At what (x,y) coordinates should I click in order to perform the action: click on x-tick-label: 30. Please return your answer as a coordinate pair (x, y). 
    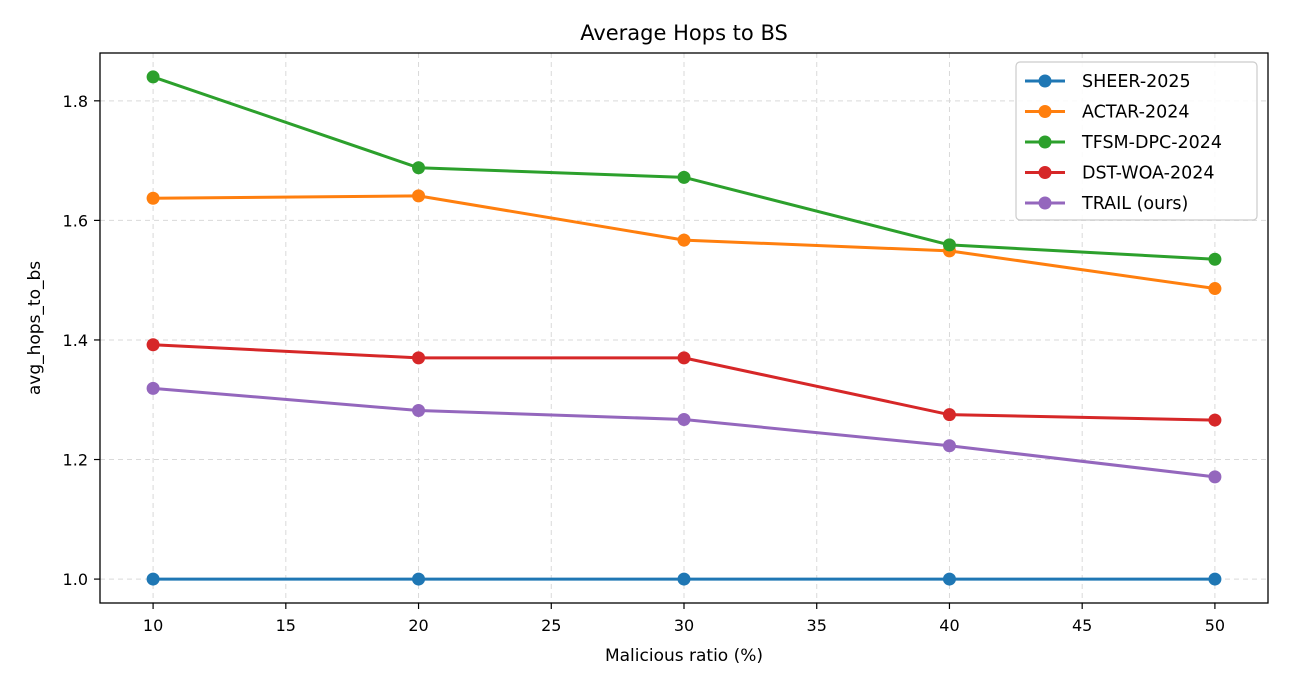
    Looking at the image, I should click on (684, 625).